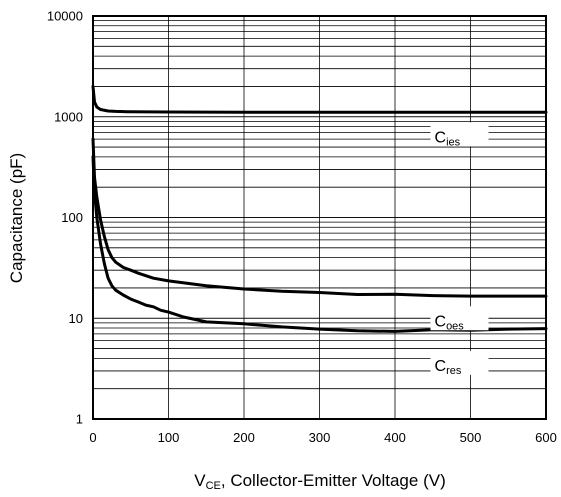 This screenshot has width=561, height=497. I want to click on y-tick-labels: 1 10 100 1000 10000, so click(65, 218).